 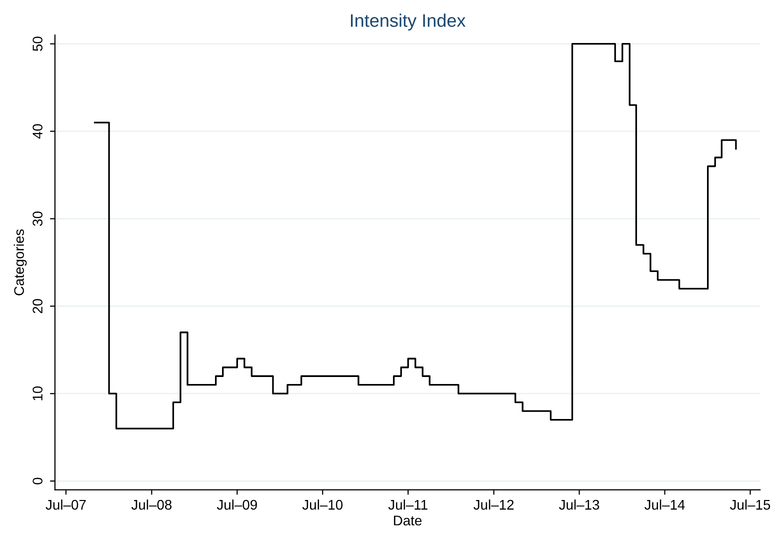 What do you see at coordinates (37, 219) in the screenshot?
I see `y-tick-label: 30` at bounding box center [37, 219].